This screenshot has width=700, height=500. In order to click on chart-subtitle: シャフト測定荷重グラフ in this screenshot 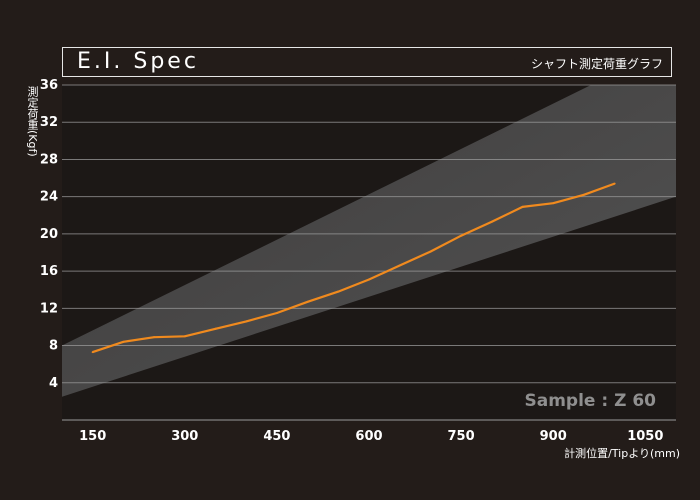, I will do `click(596, 64)`.